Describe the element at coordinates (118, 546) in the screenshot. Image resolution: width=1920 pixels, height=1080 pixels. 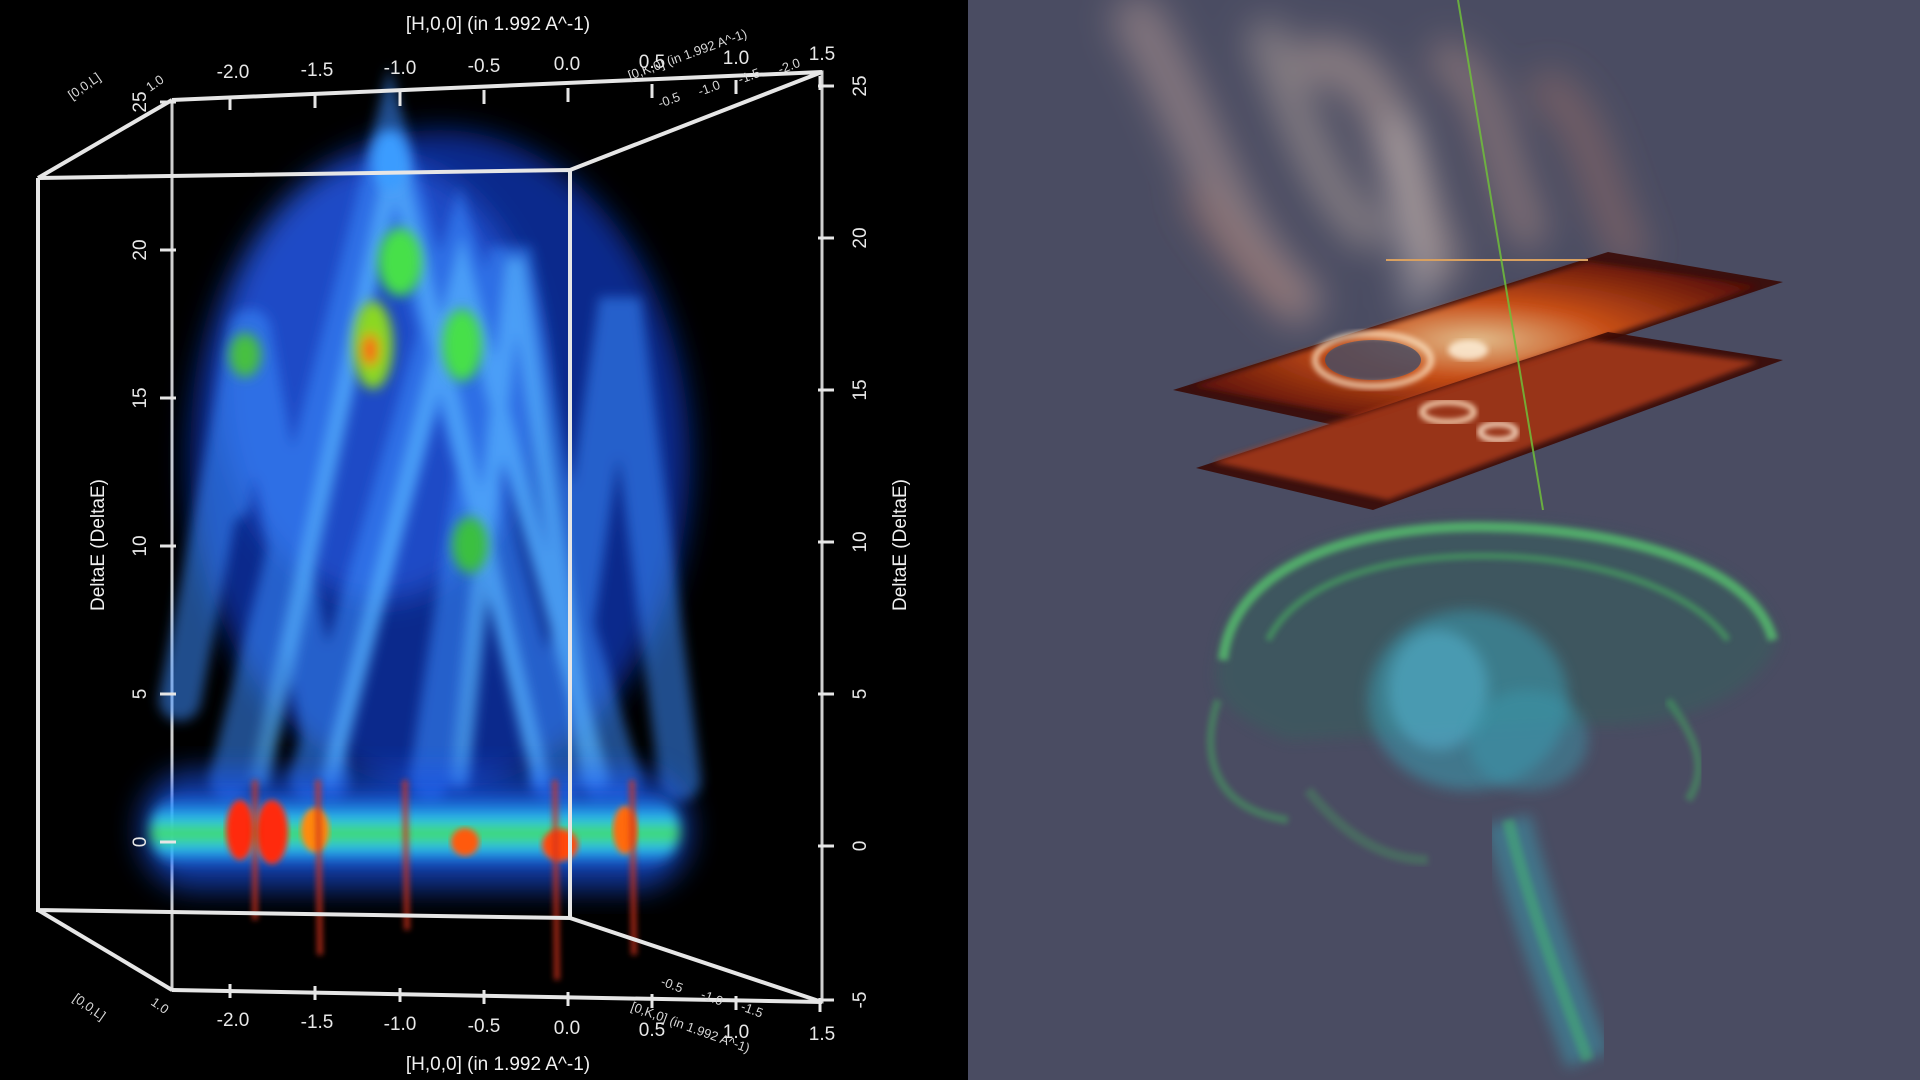
I see `corner-labels: [0,0,L] 1.0 [0,0,L] 1.0` at that location.